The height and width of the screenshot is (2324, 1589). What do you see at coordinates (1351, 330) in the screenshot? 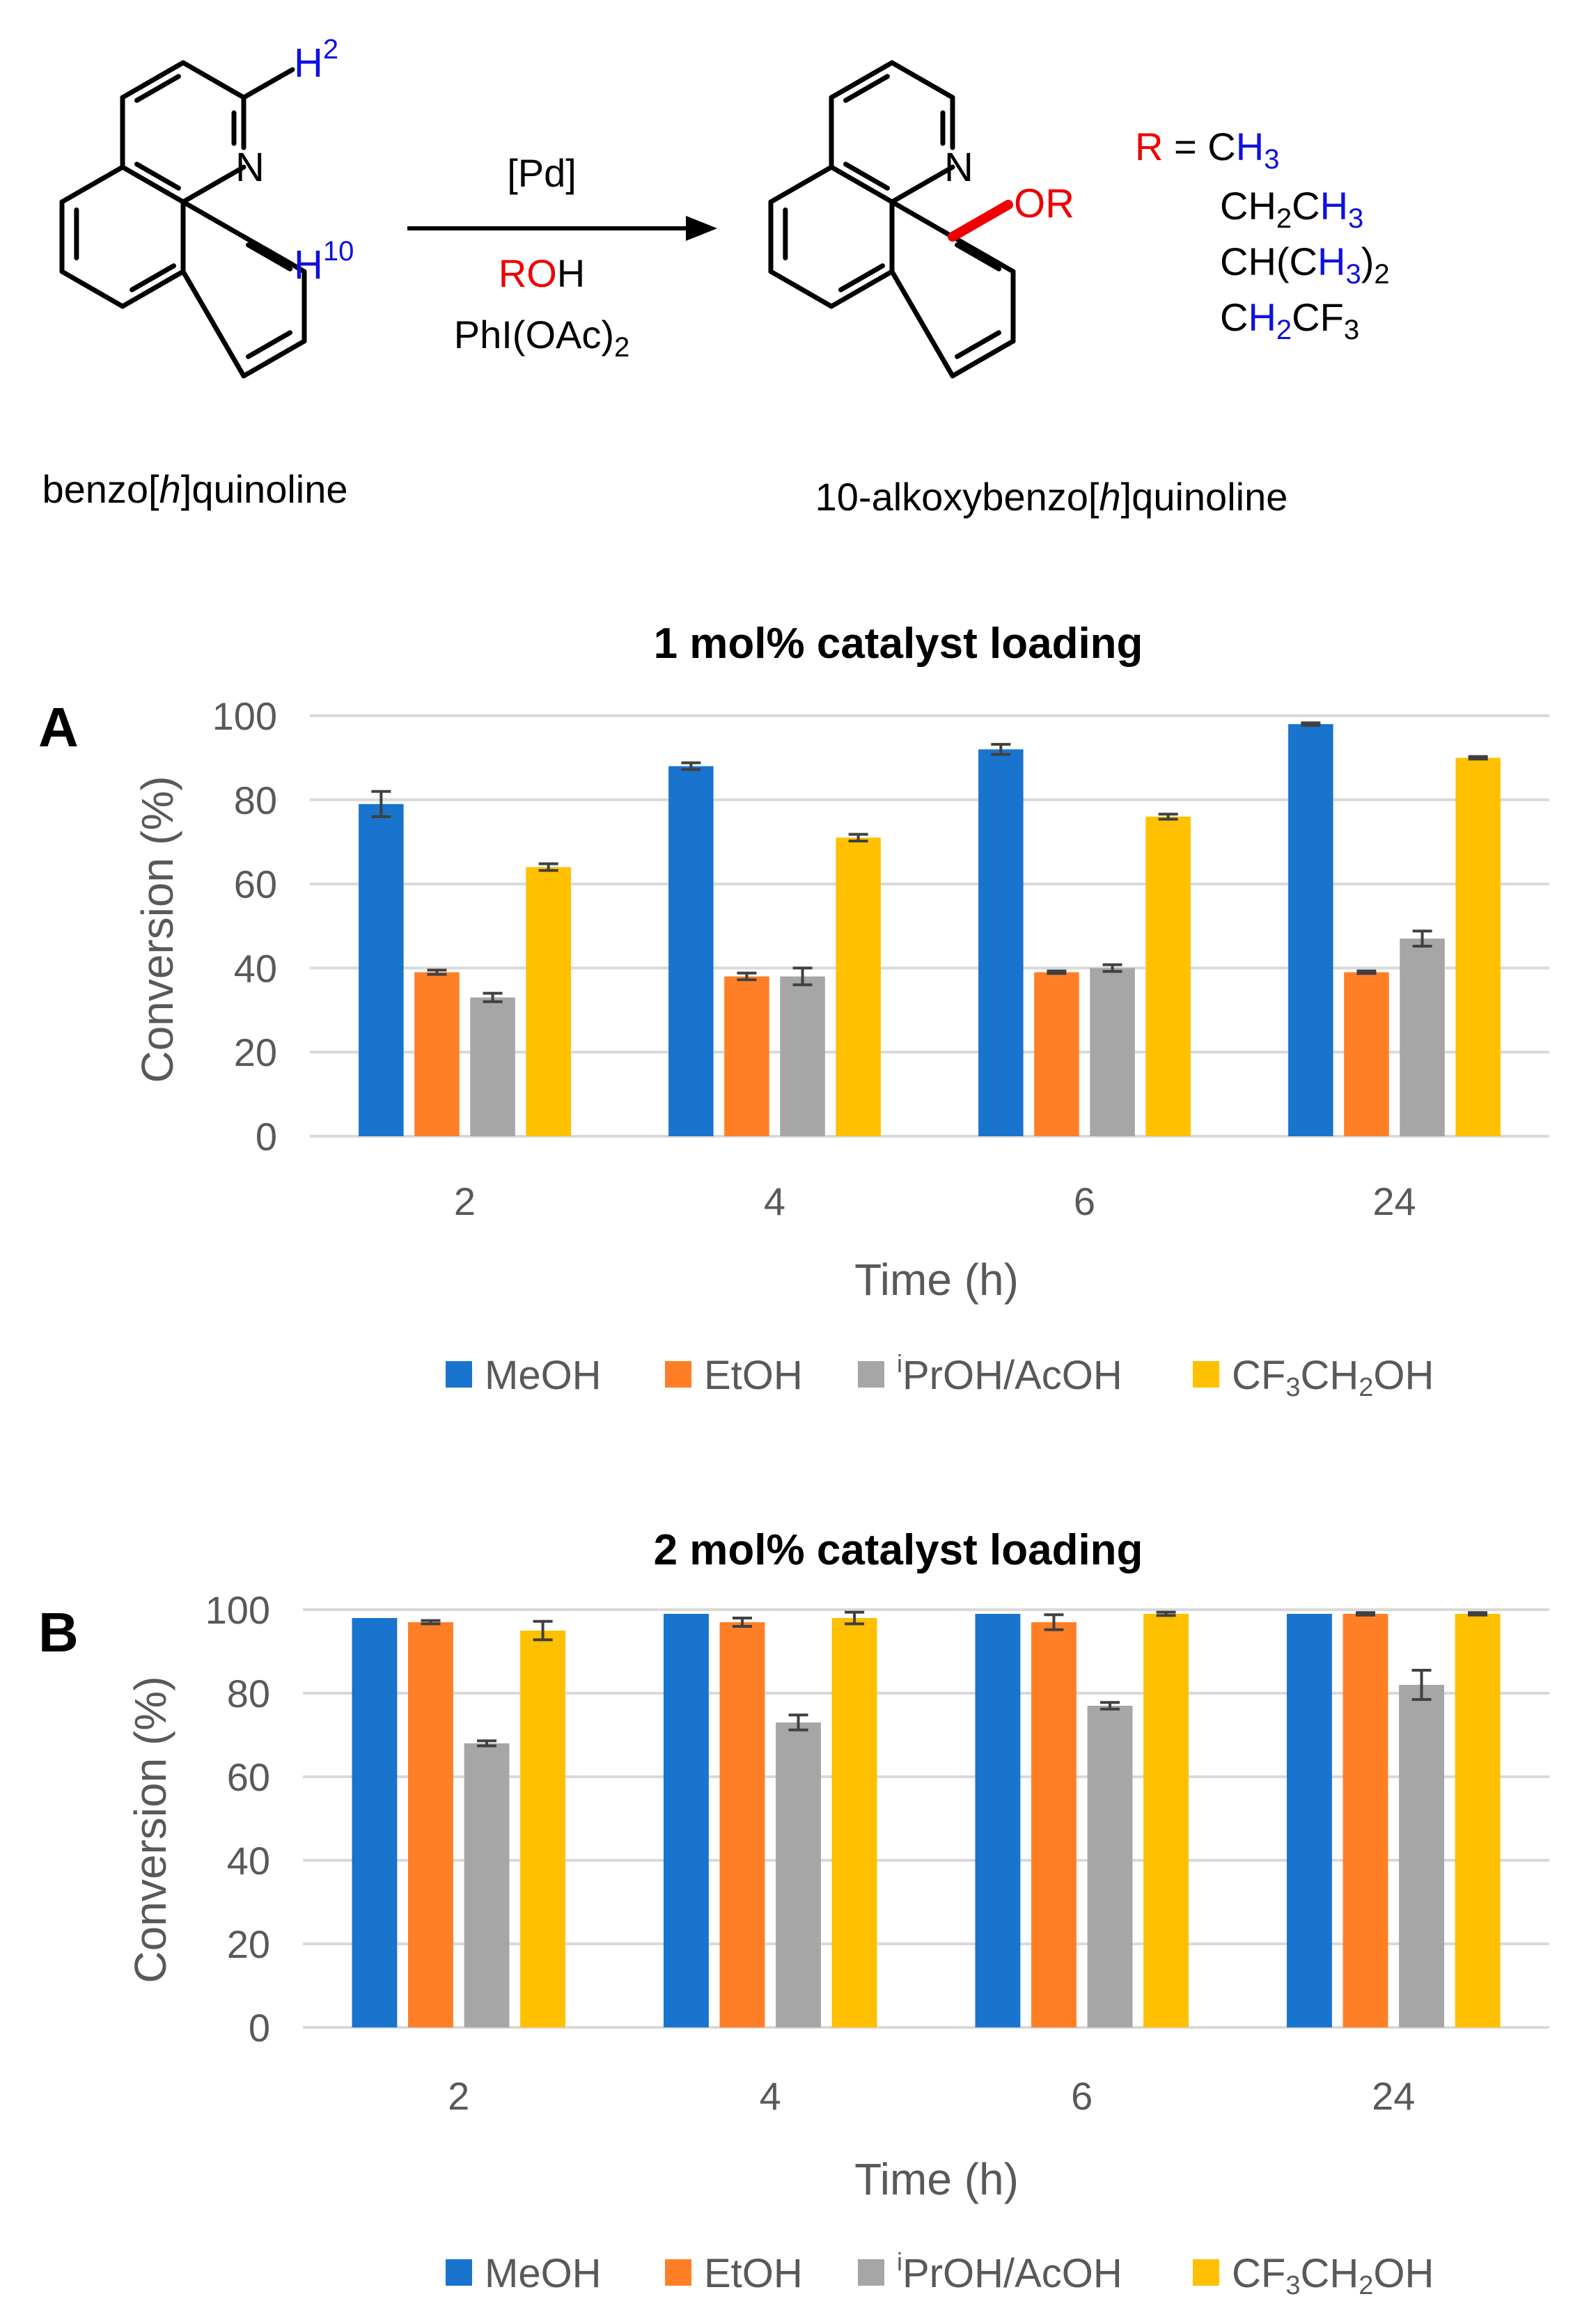
I see `r4-sub2: 3` at bounding box center [1351, 330].